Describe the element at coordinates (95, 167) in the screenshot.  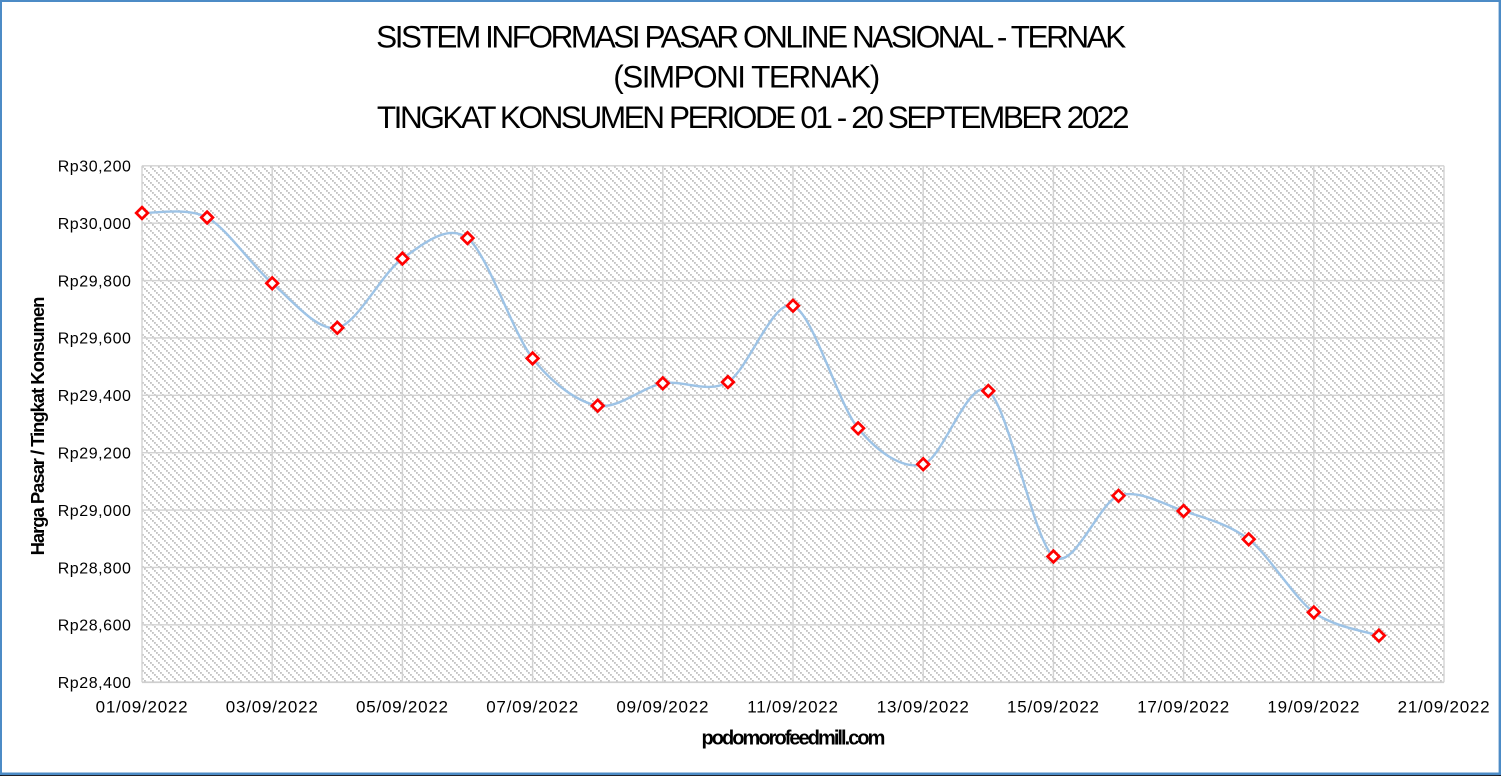
I see `svg-text: Rp30,200` at that location.